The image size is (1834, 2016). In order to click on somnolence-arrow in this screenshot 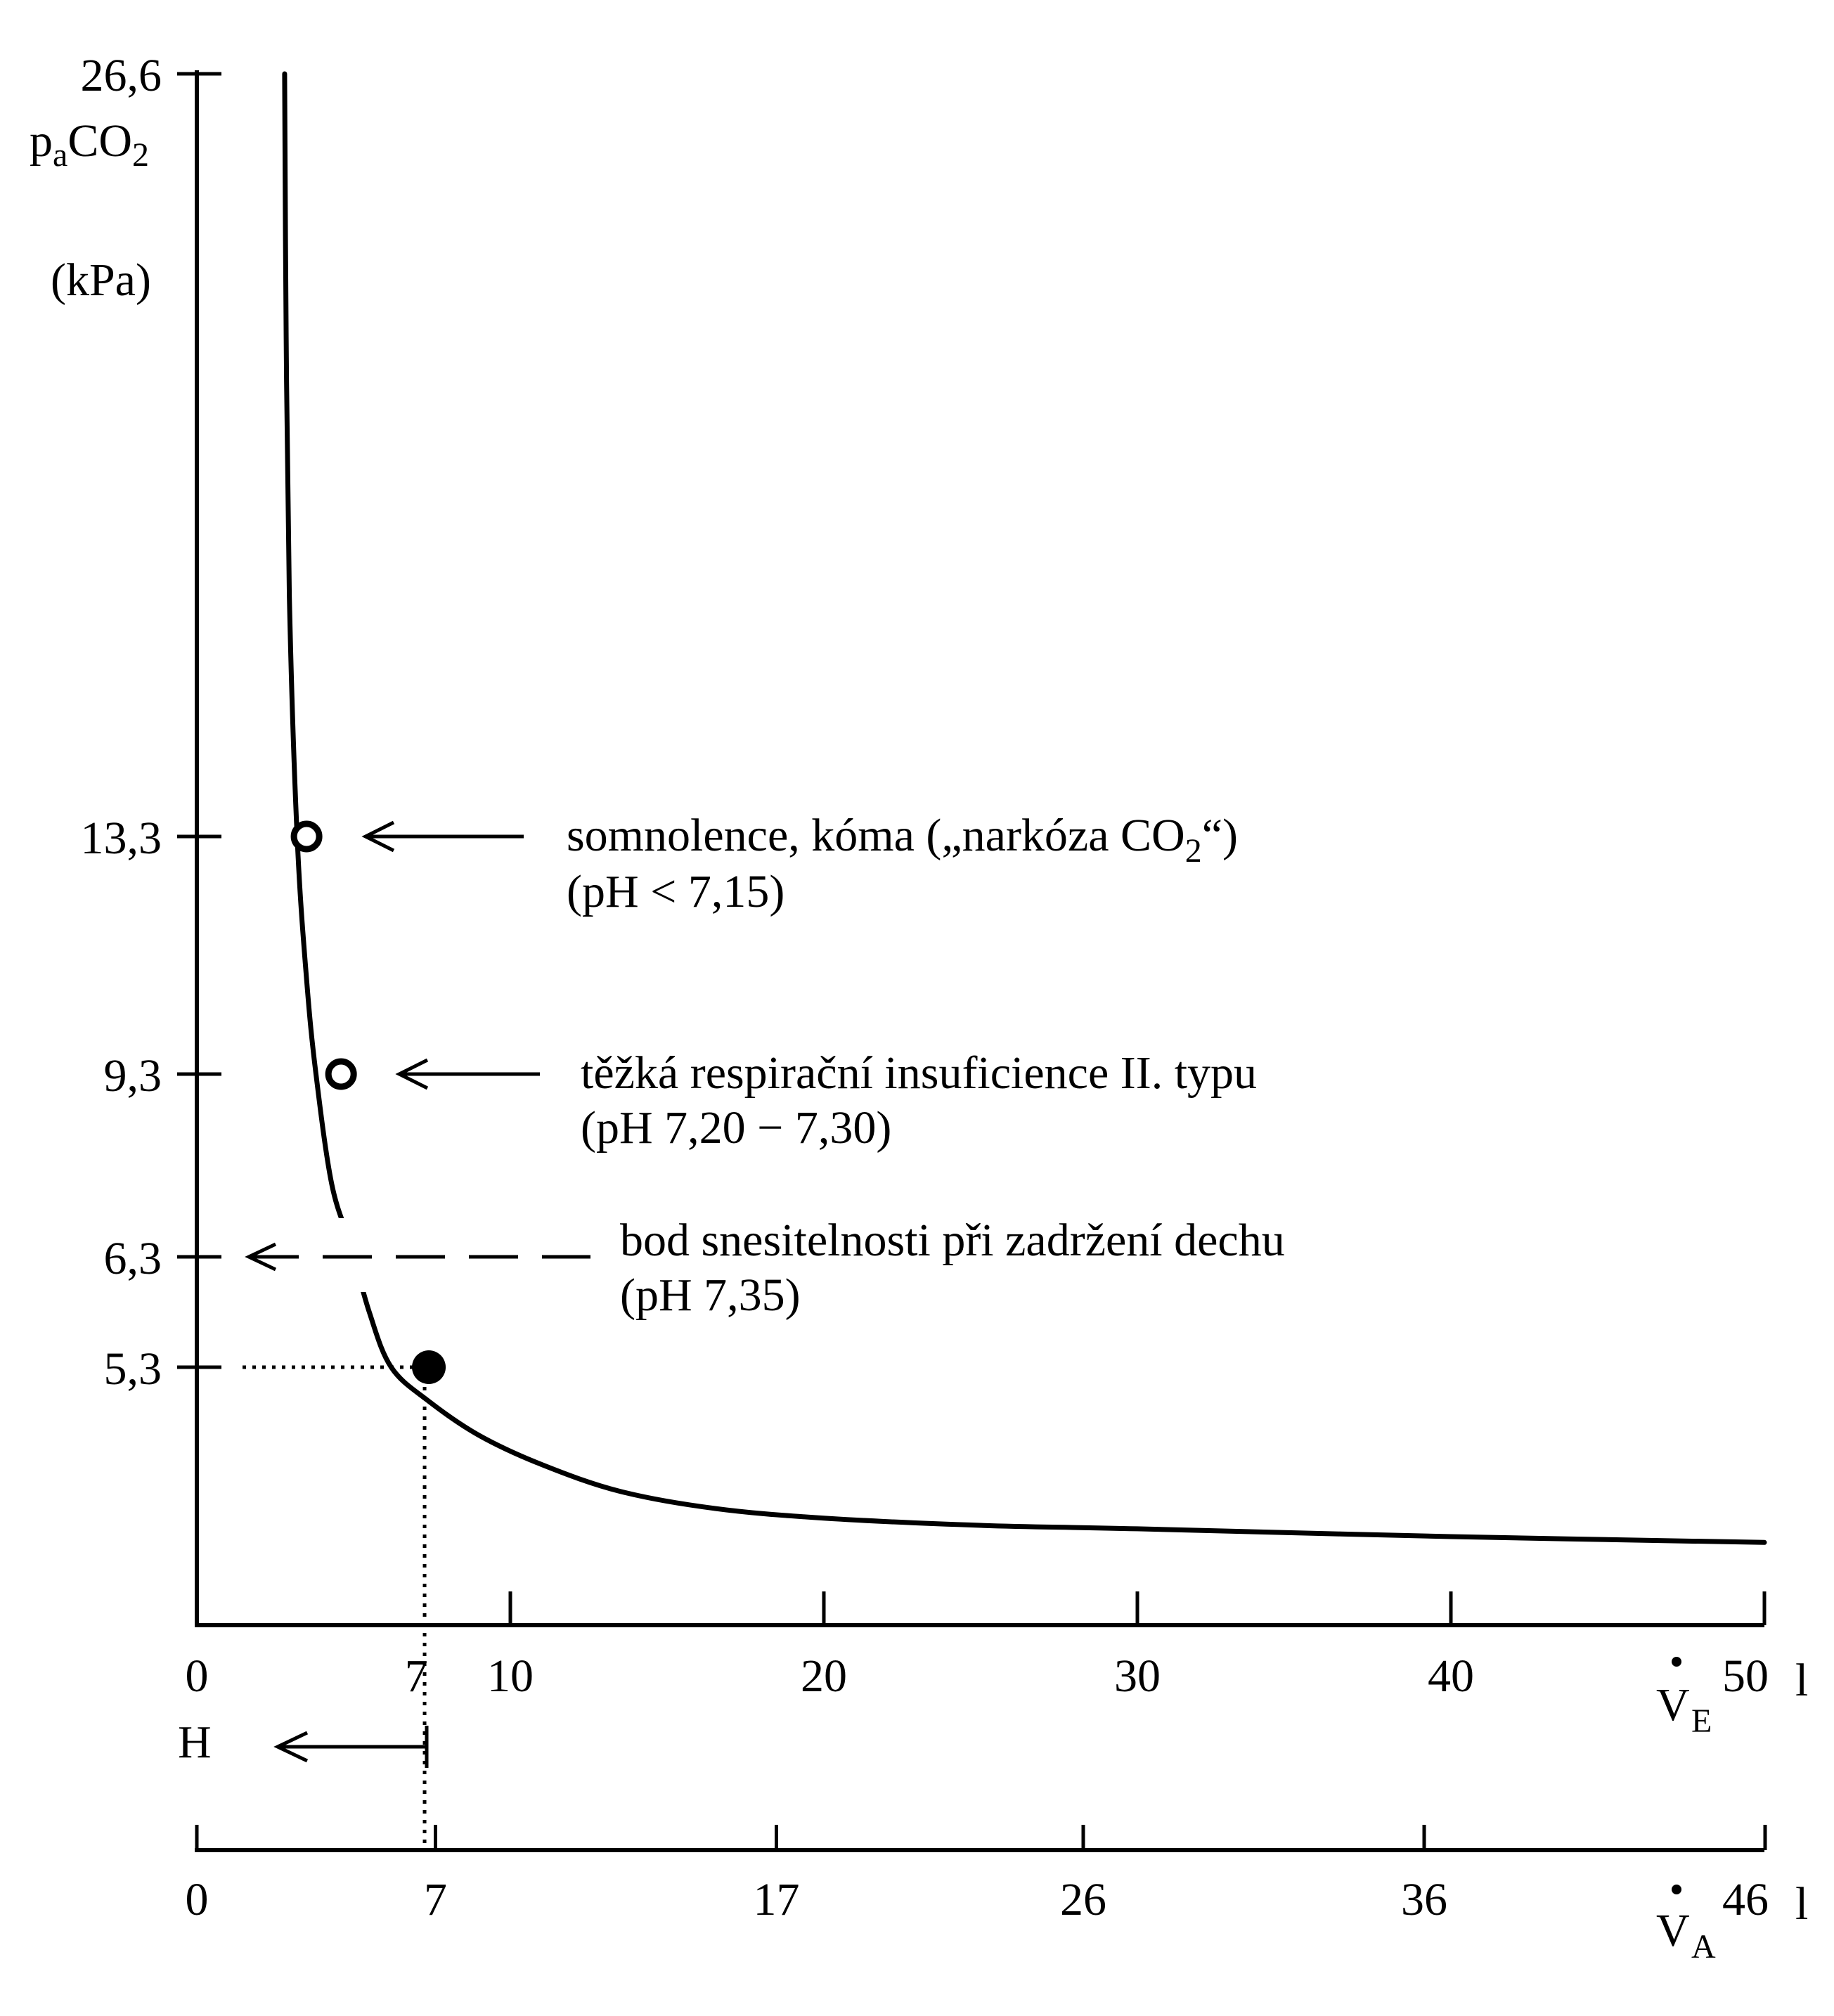, I will do `click(443, 836)`.